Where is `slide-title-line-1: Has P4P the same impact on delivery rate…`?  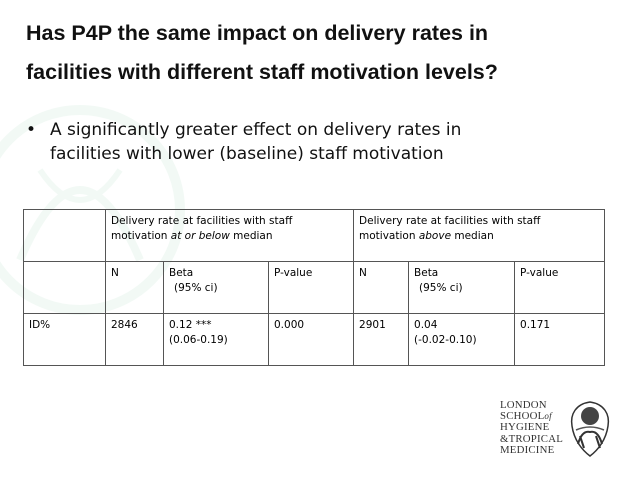 slide-title-line-1: Has P4P the same impact on delivery rate… is located at coordinates (257, 33).